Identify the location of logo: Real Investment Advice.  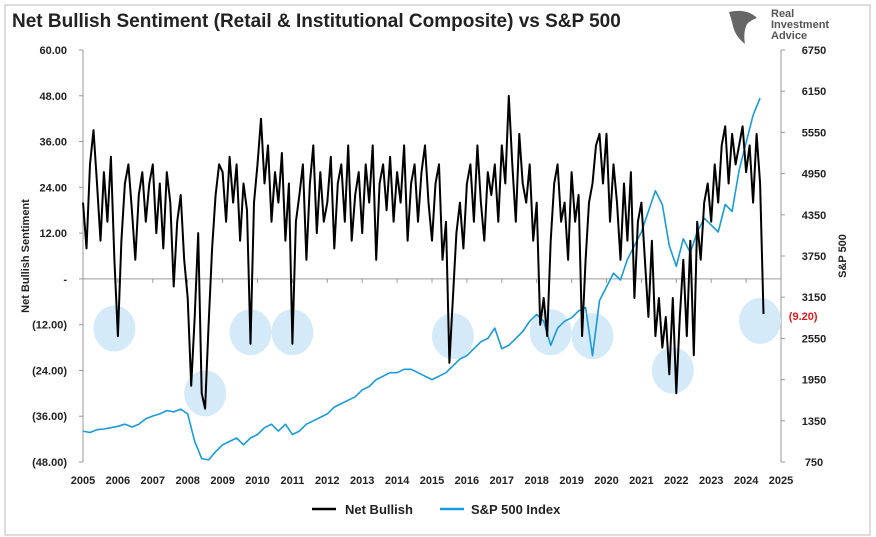
(779, 26).